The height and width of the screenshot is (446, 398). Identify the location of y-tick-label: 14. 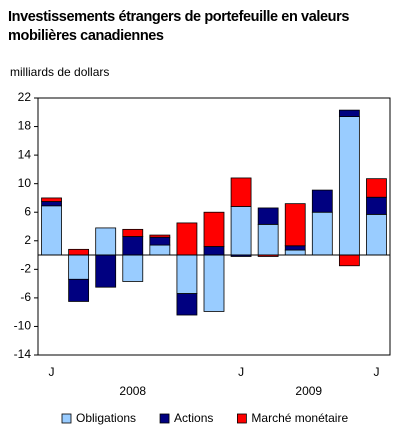
(25, 154).